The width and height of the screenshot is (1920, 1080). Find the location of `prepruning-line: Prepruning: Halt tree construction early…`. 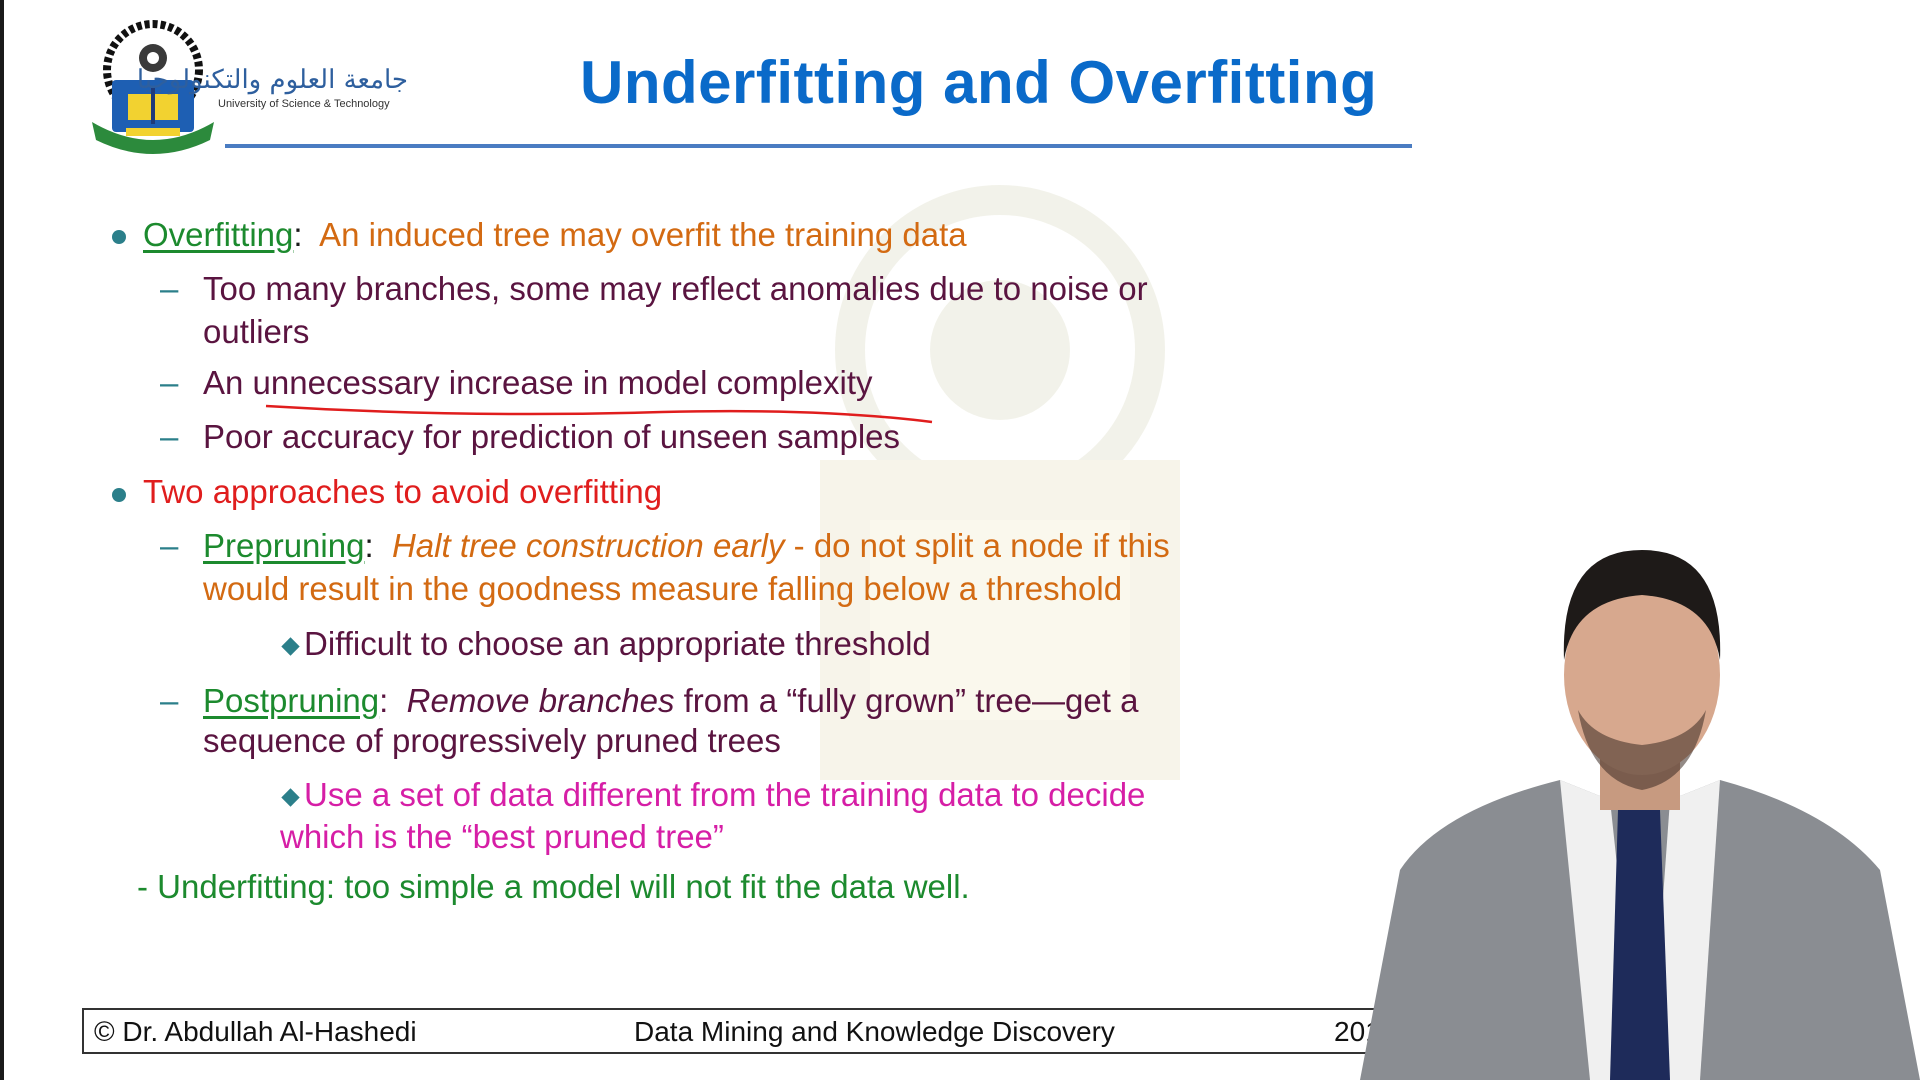

prepruning-line: Prepruning: Halt tree construction early… is located at coordinates (686, 545).